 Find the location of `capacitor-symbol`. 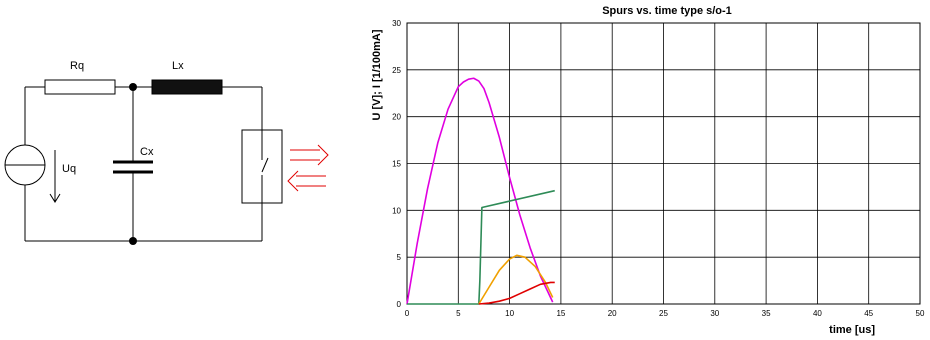

capacitor-symbol is located at coordinates (133, 167).